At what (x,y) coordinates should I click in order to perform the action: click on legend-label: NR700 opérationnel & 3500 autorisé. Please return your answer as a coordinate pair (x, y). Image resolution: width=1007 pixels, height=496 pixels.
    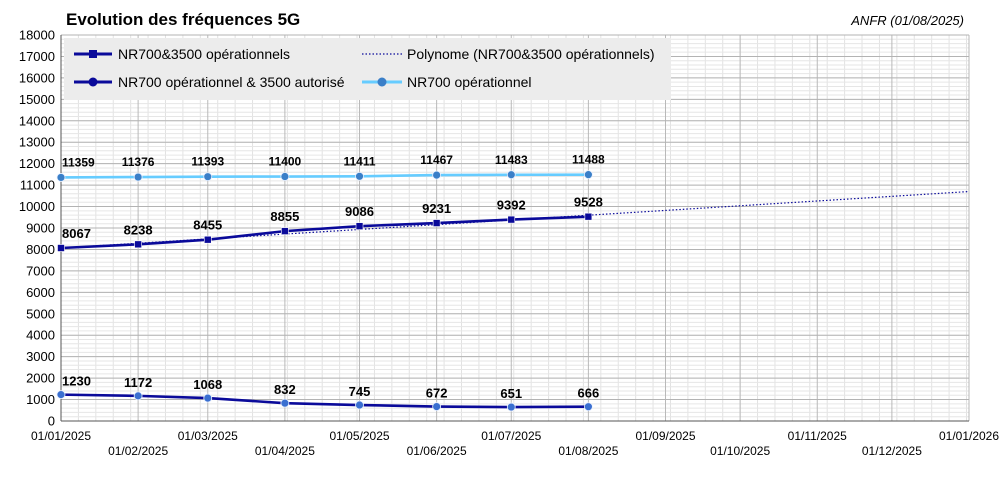
    Looking at the image, I should click on (231, 82).